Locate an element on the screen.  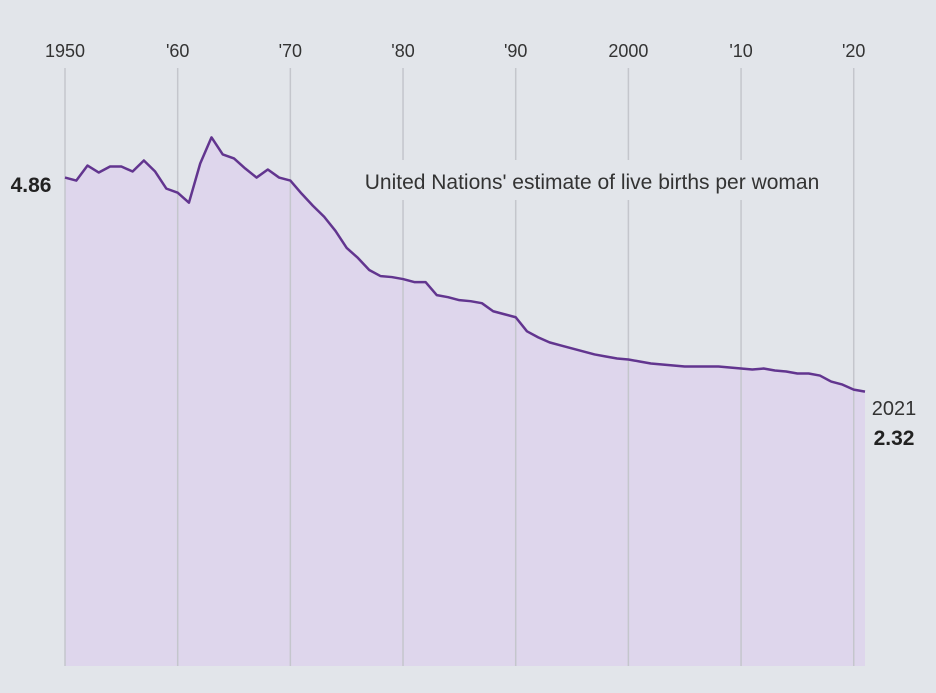
x-tick-label-2020: '20 is located at coordinates (853, 51).